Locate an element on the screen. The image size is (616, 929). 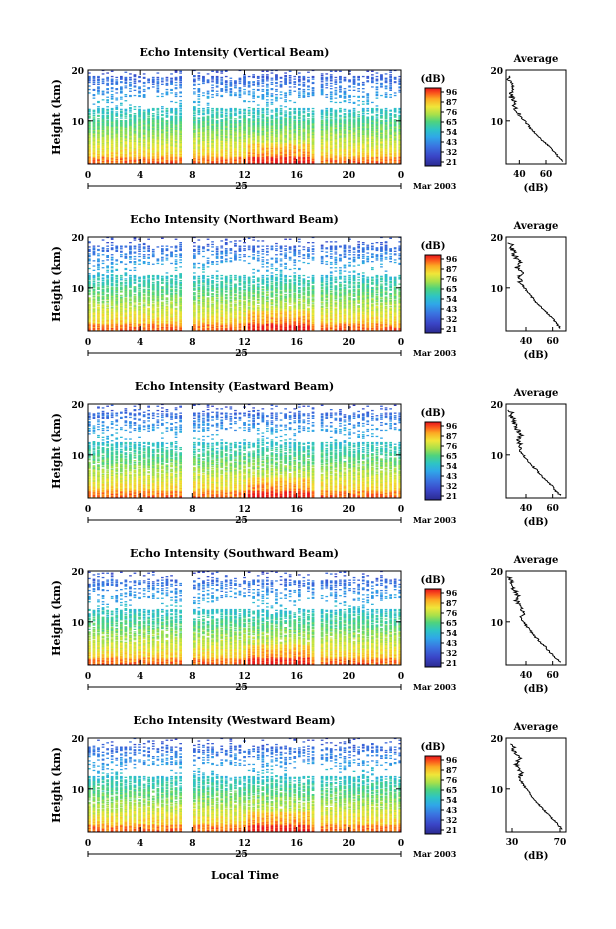
x-tick-label: 4 is located at coordinates (140, 176).